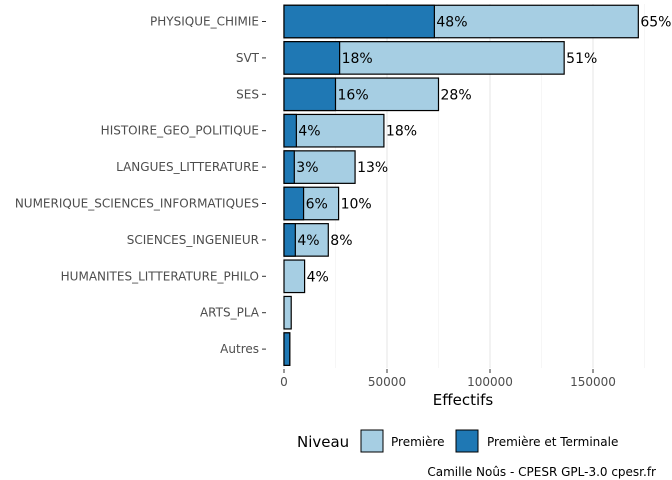 This screenshot has width=672, height=480. What do you see at coordinates (401, 132) in the screenshot?
I see `data-label-premiere: 18%` at bounding box center [401, 132].